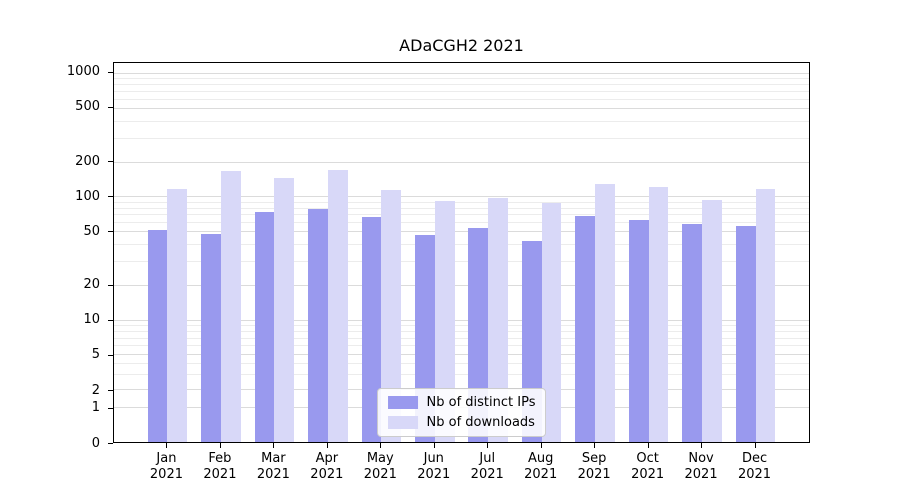 This screenshot has width=900, height=500. I want to click on legend-swatch-downloads, so click(402, 422).